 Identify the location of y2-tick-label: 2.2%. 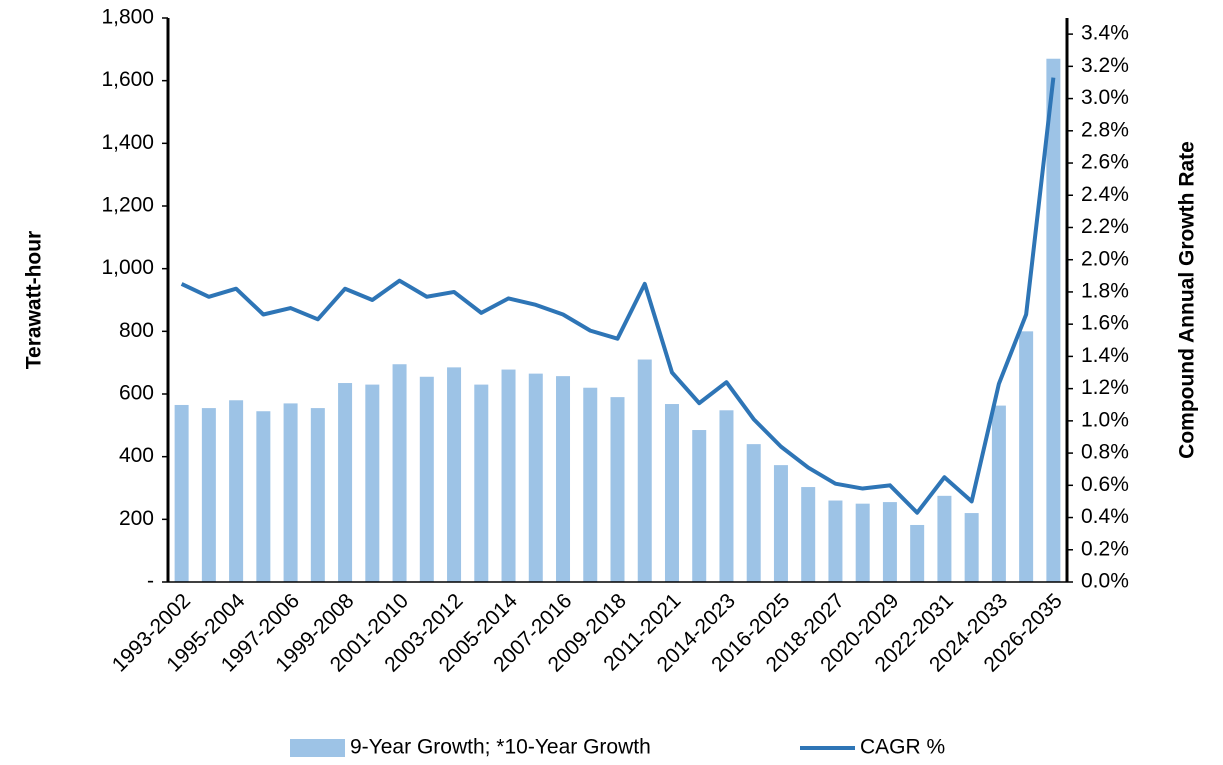
(1105, 226).